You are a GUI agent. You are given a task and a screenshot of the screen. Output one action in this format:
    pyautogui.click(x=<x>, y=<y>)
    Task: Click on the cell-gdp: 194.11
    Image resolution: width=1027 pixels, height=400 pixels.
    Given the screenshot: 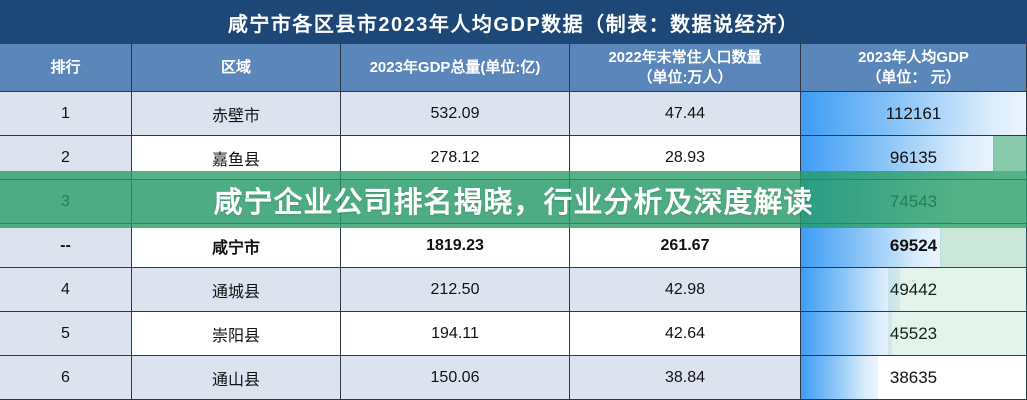 What is the action you would take?
    pyautogui.click(x=455, y=334)
    